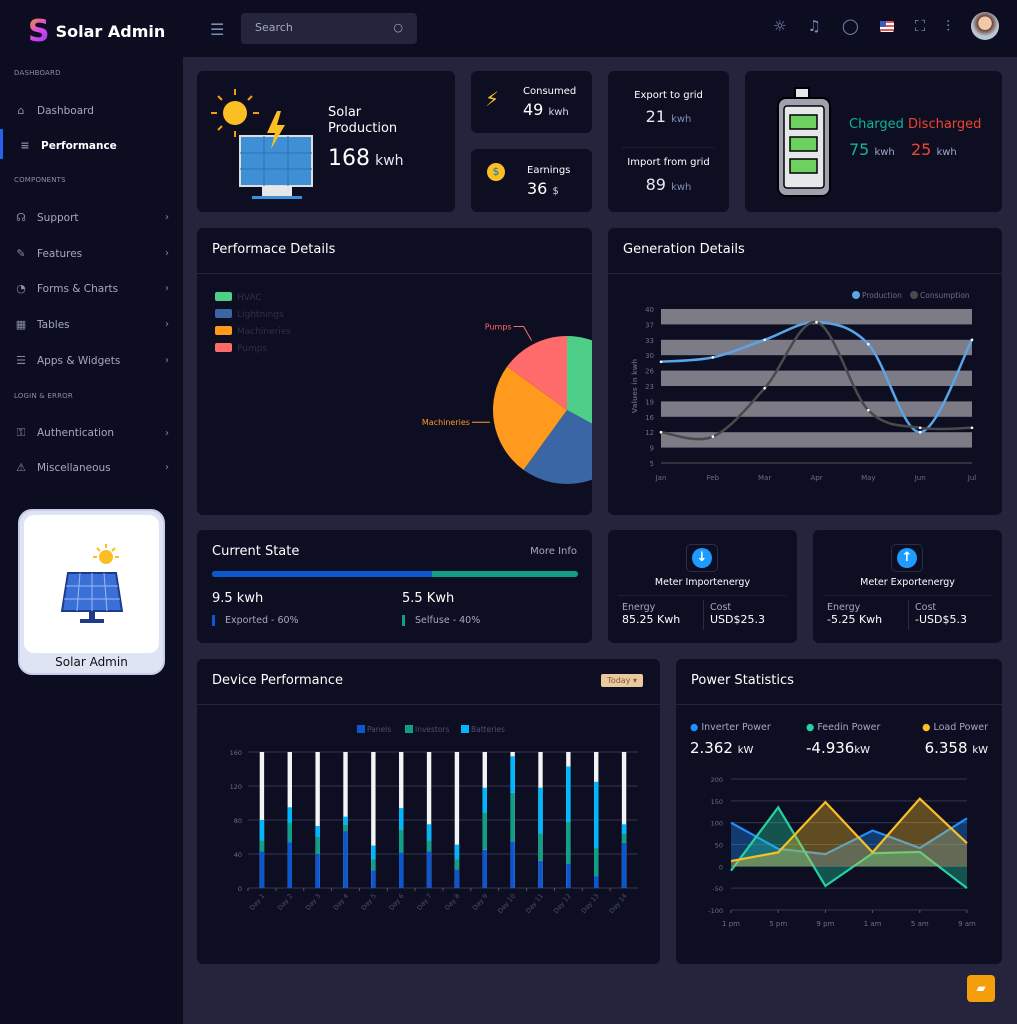 The width and height of the screenshot is (1017, 1024). I want to click on pie-slice-hvac, so click(579, 380).